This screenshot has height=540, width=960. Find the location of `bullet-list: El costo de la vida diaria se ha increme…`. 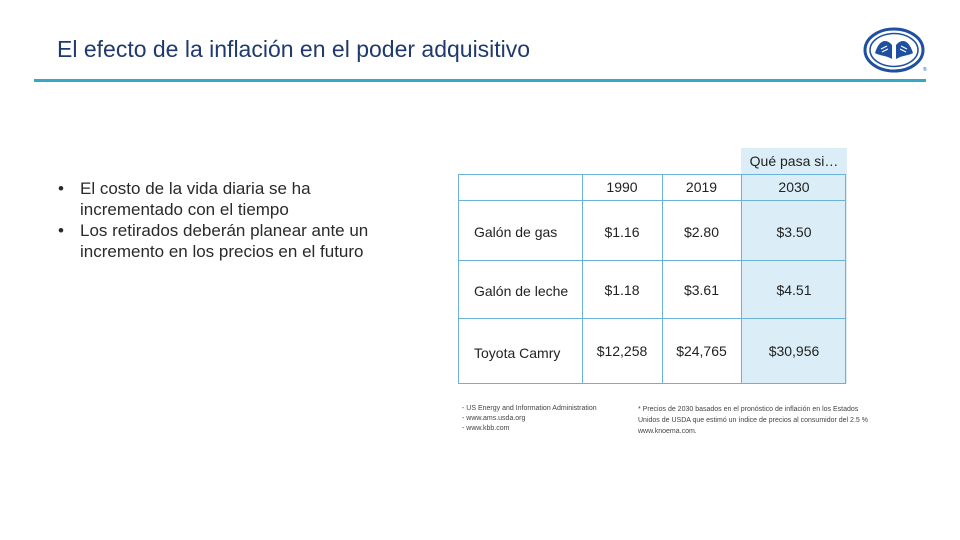

bullet-list: El costo de la vida diaria se ha increme… is located at coordinates (236, 220).